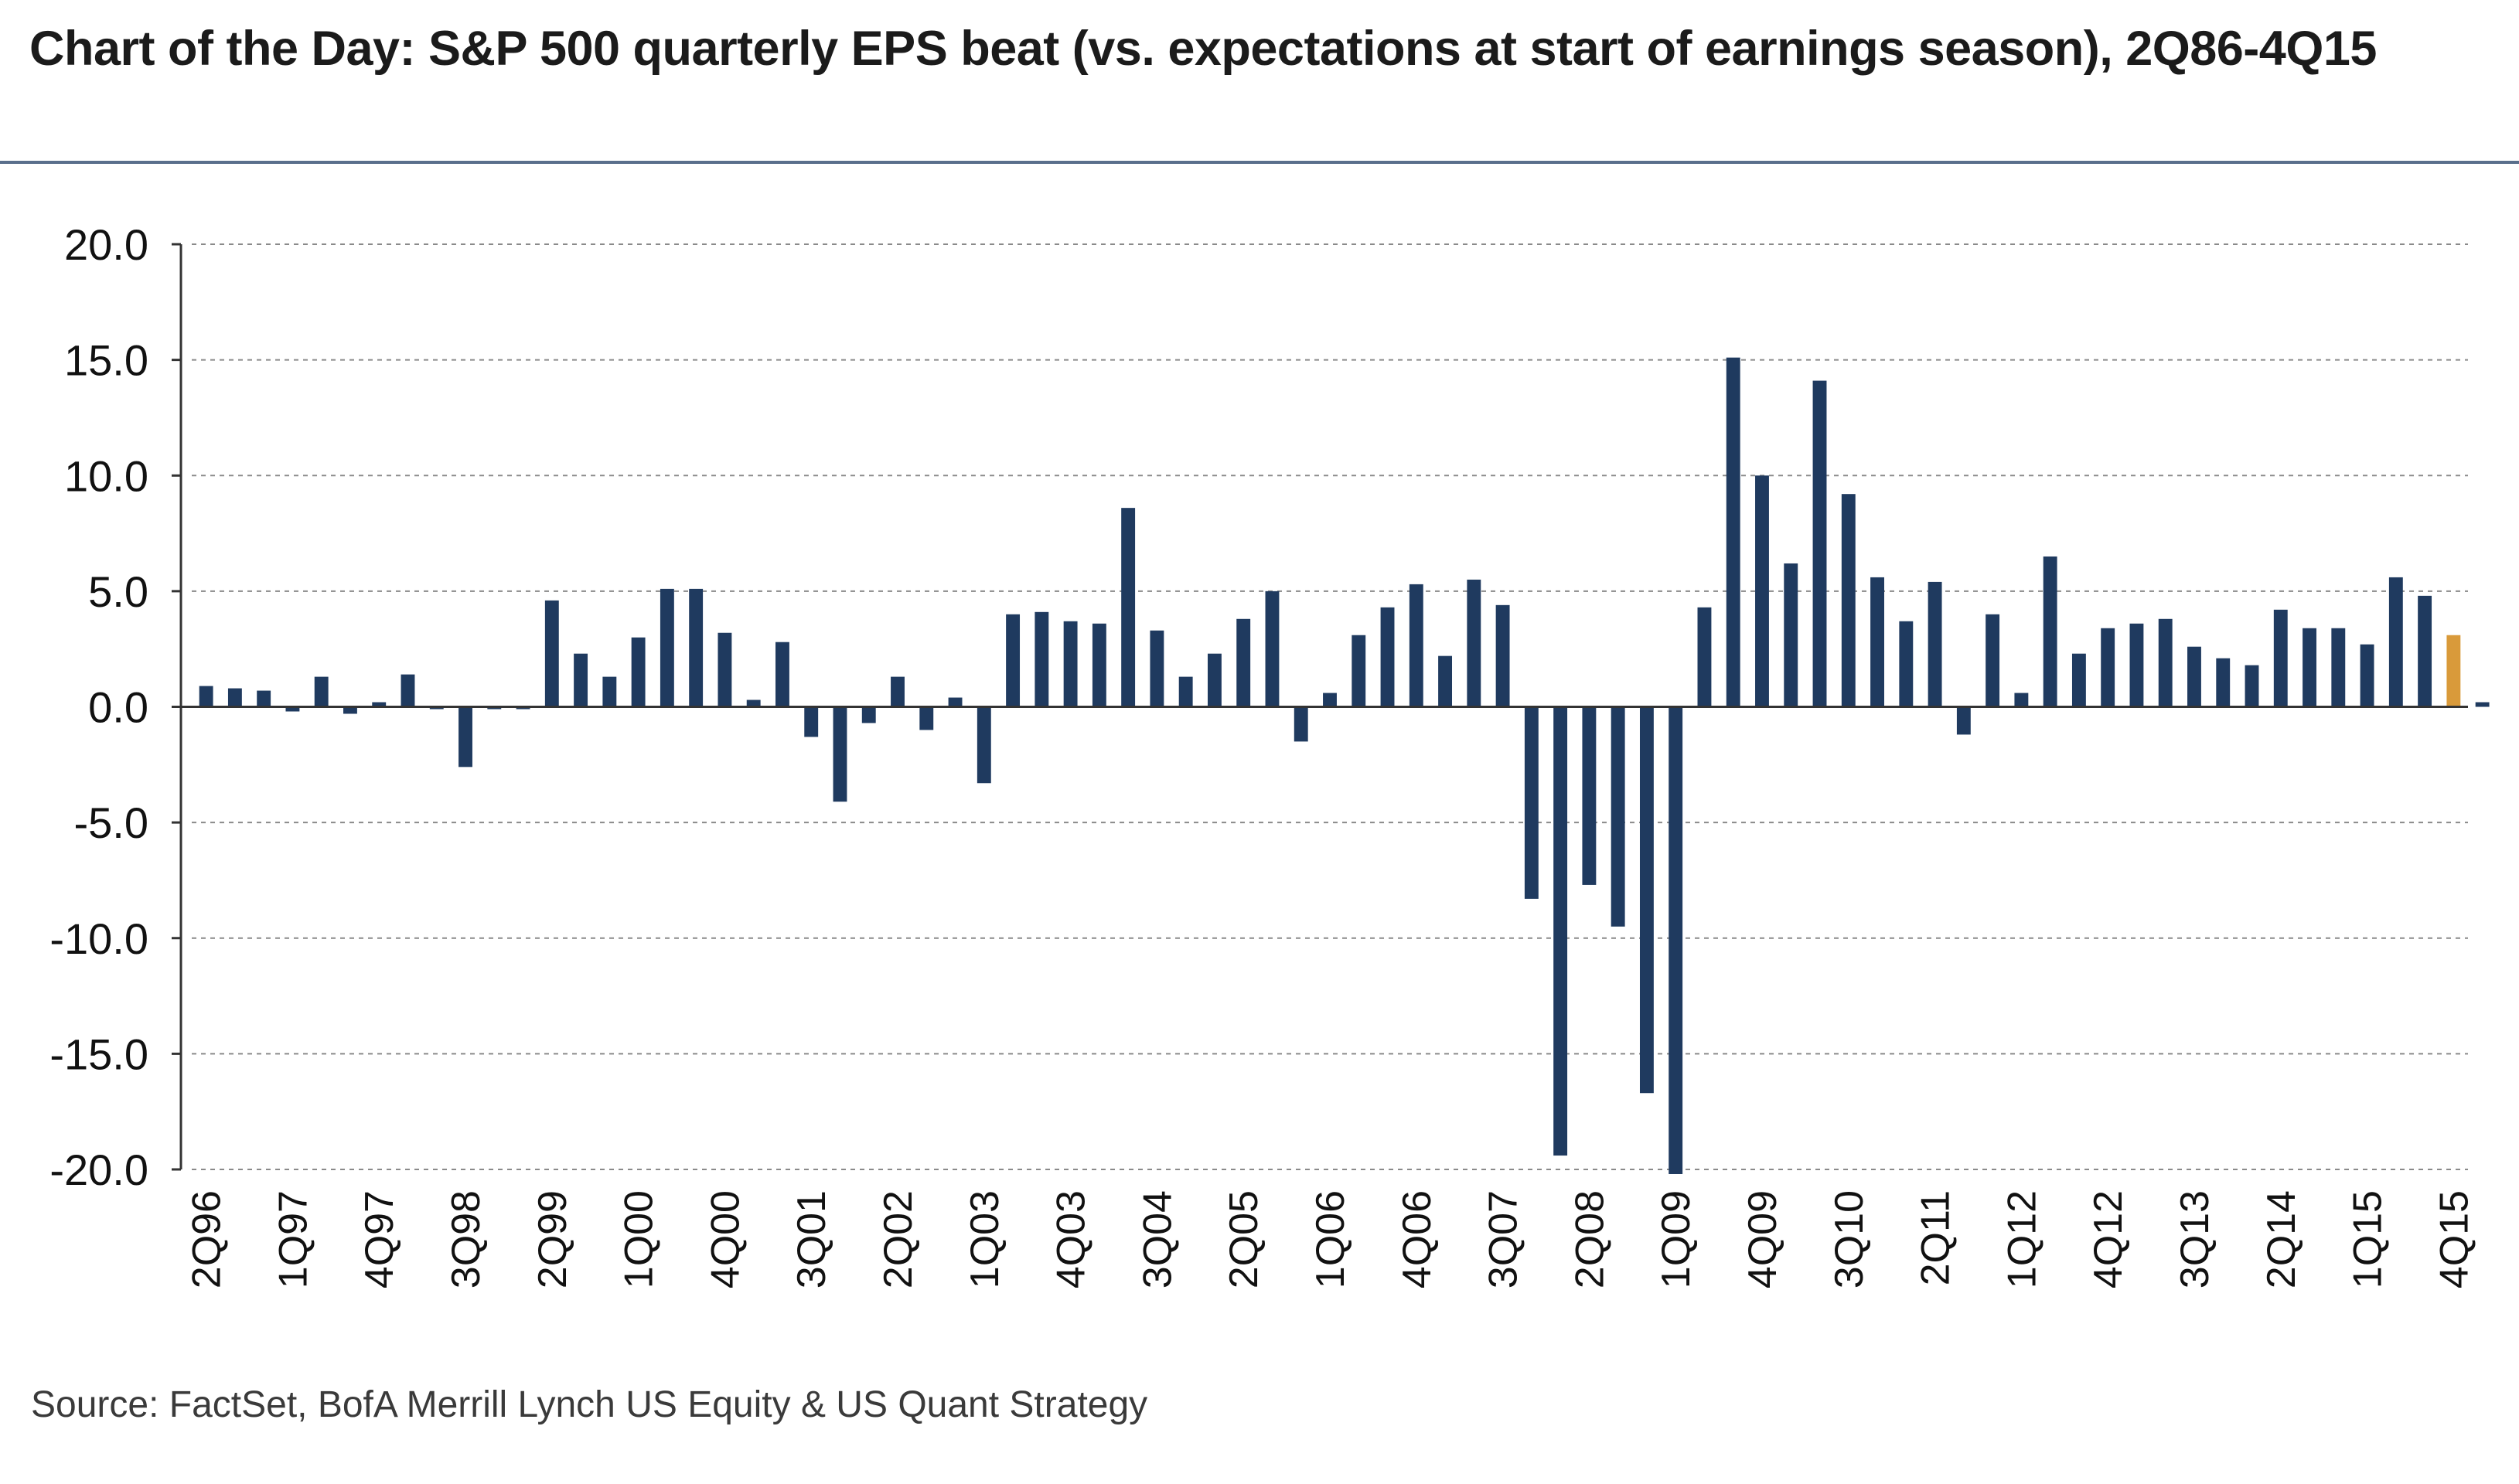 The width and height of the screenshot is (2519, 1484). I want to click on x-tick-label: 4Q00, so click(725, 1239).